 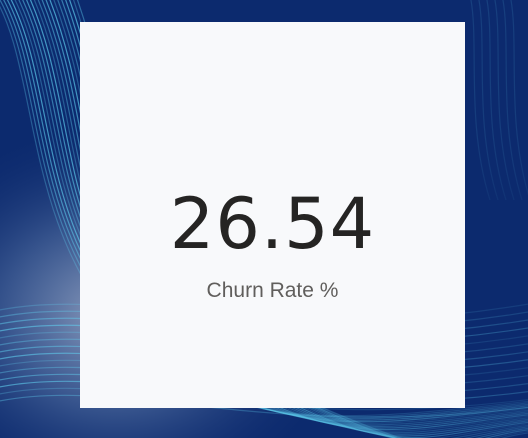 What do you see at coordinates (272, 224) in the screenshot?
I see `kpi-value: 26.54` at bounding box center [272, 224].